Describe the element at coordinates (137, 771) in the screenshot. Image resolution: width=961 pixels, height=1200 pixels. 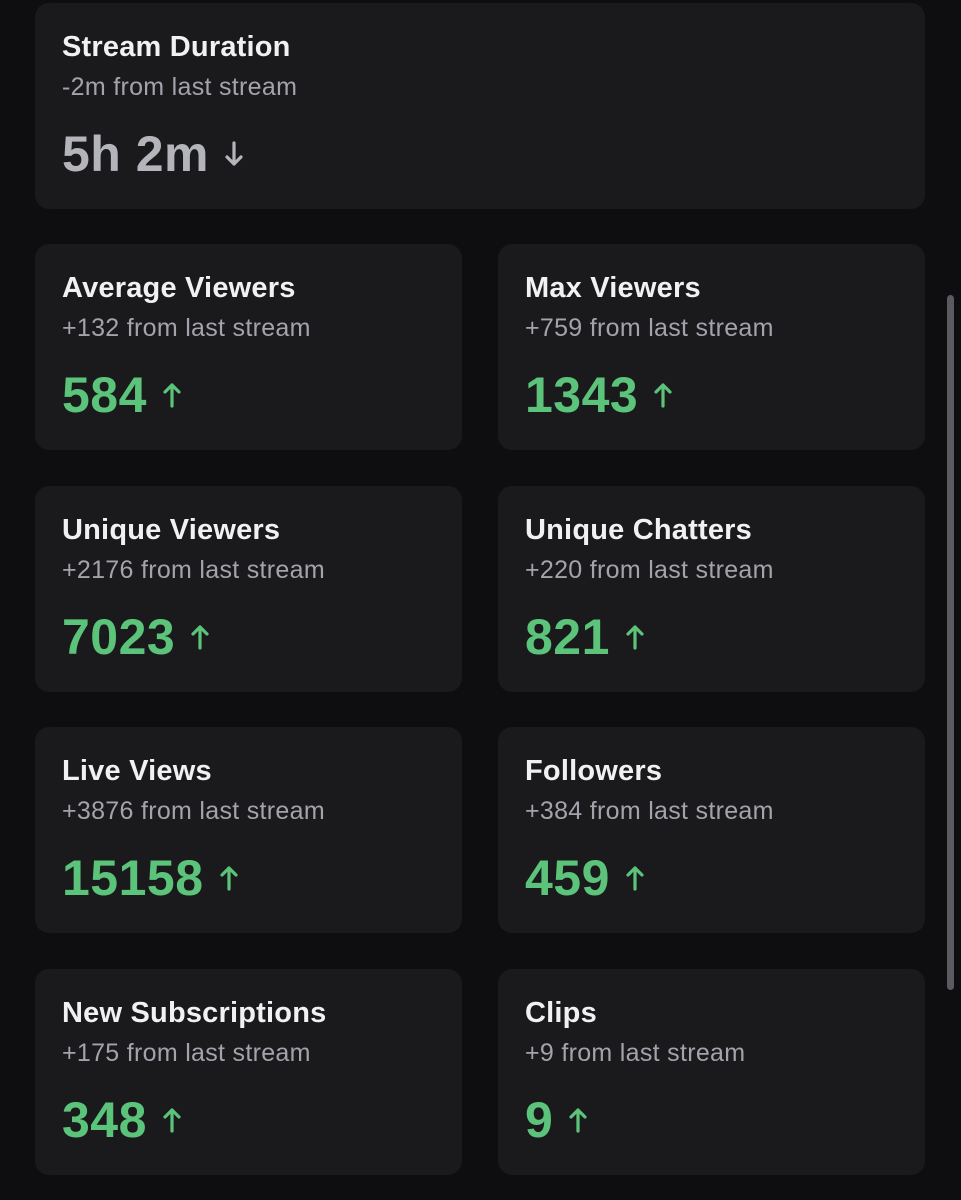
I see `stat-title: Live Views` at that location.